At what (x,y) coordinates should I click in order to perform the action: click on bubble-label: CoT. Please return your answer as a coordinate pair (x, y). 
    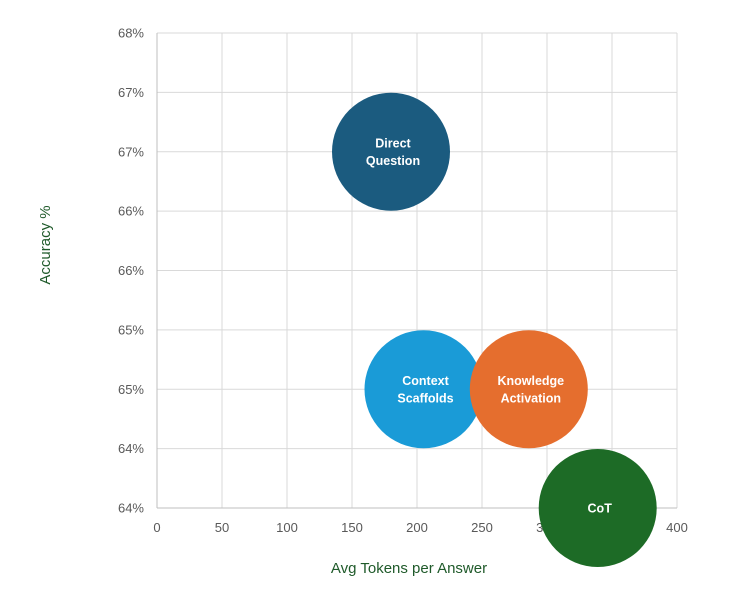
    Looking at the image, I should click on (600, 509).